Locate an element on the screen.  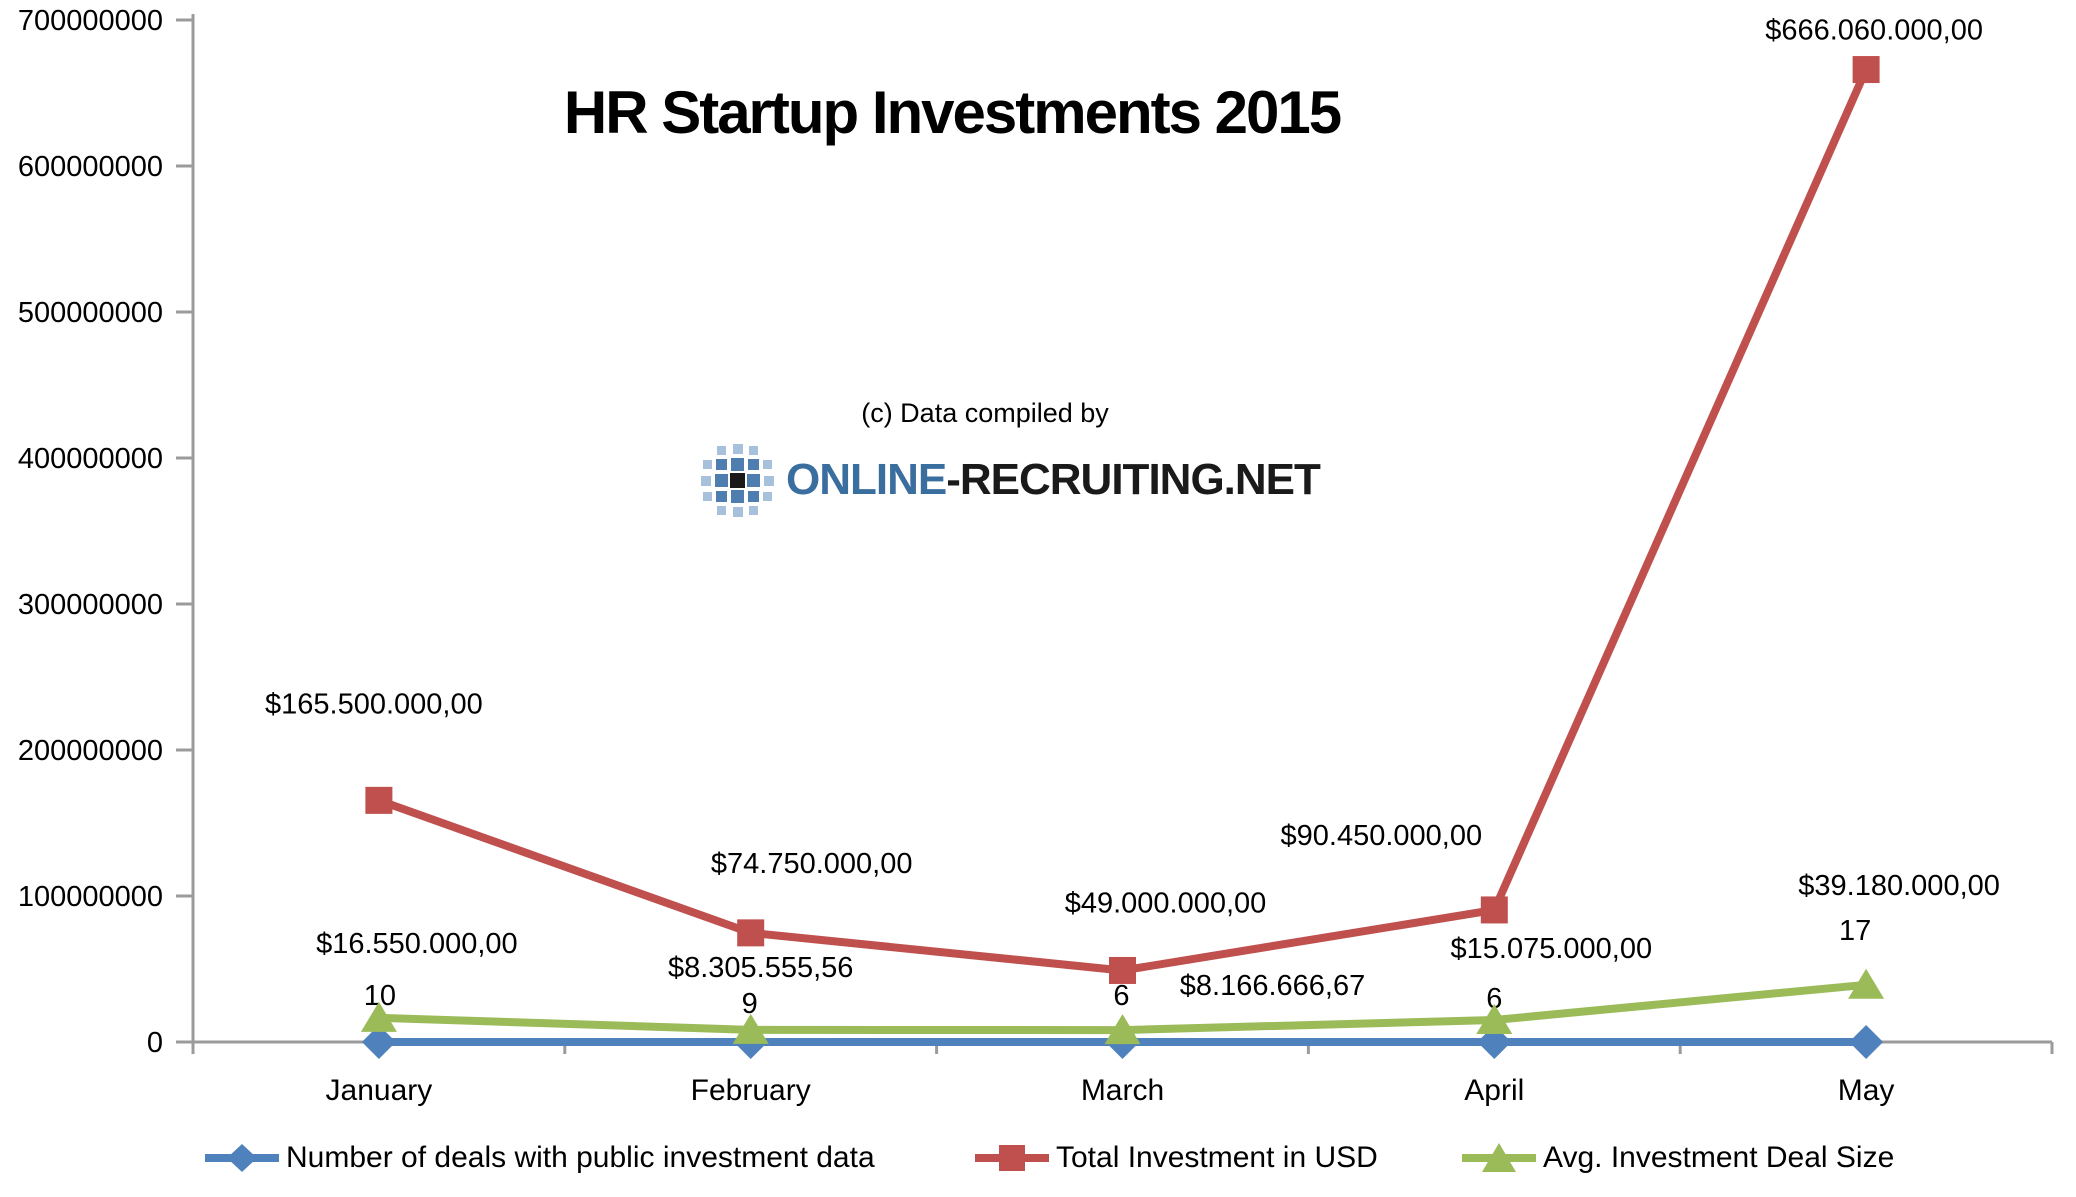
y-tick-label-700000000: 700000000 is located at coordinates (90, 21).